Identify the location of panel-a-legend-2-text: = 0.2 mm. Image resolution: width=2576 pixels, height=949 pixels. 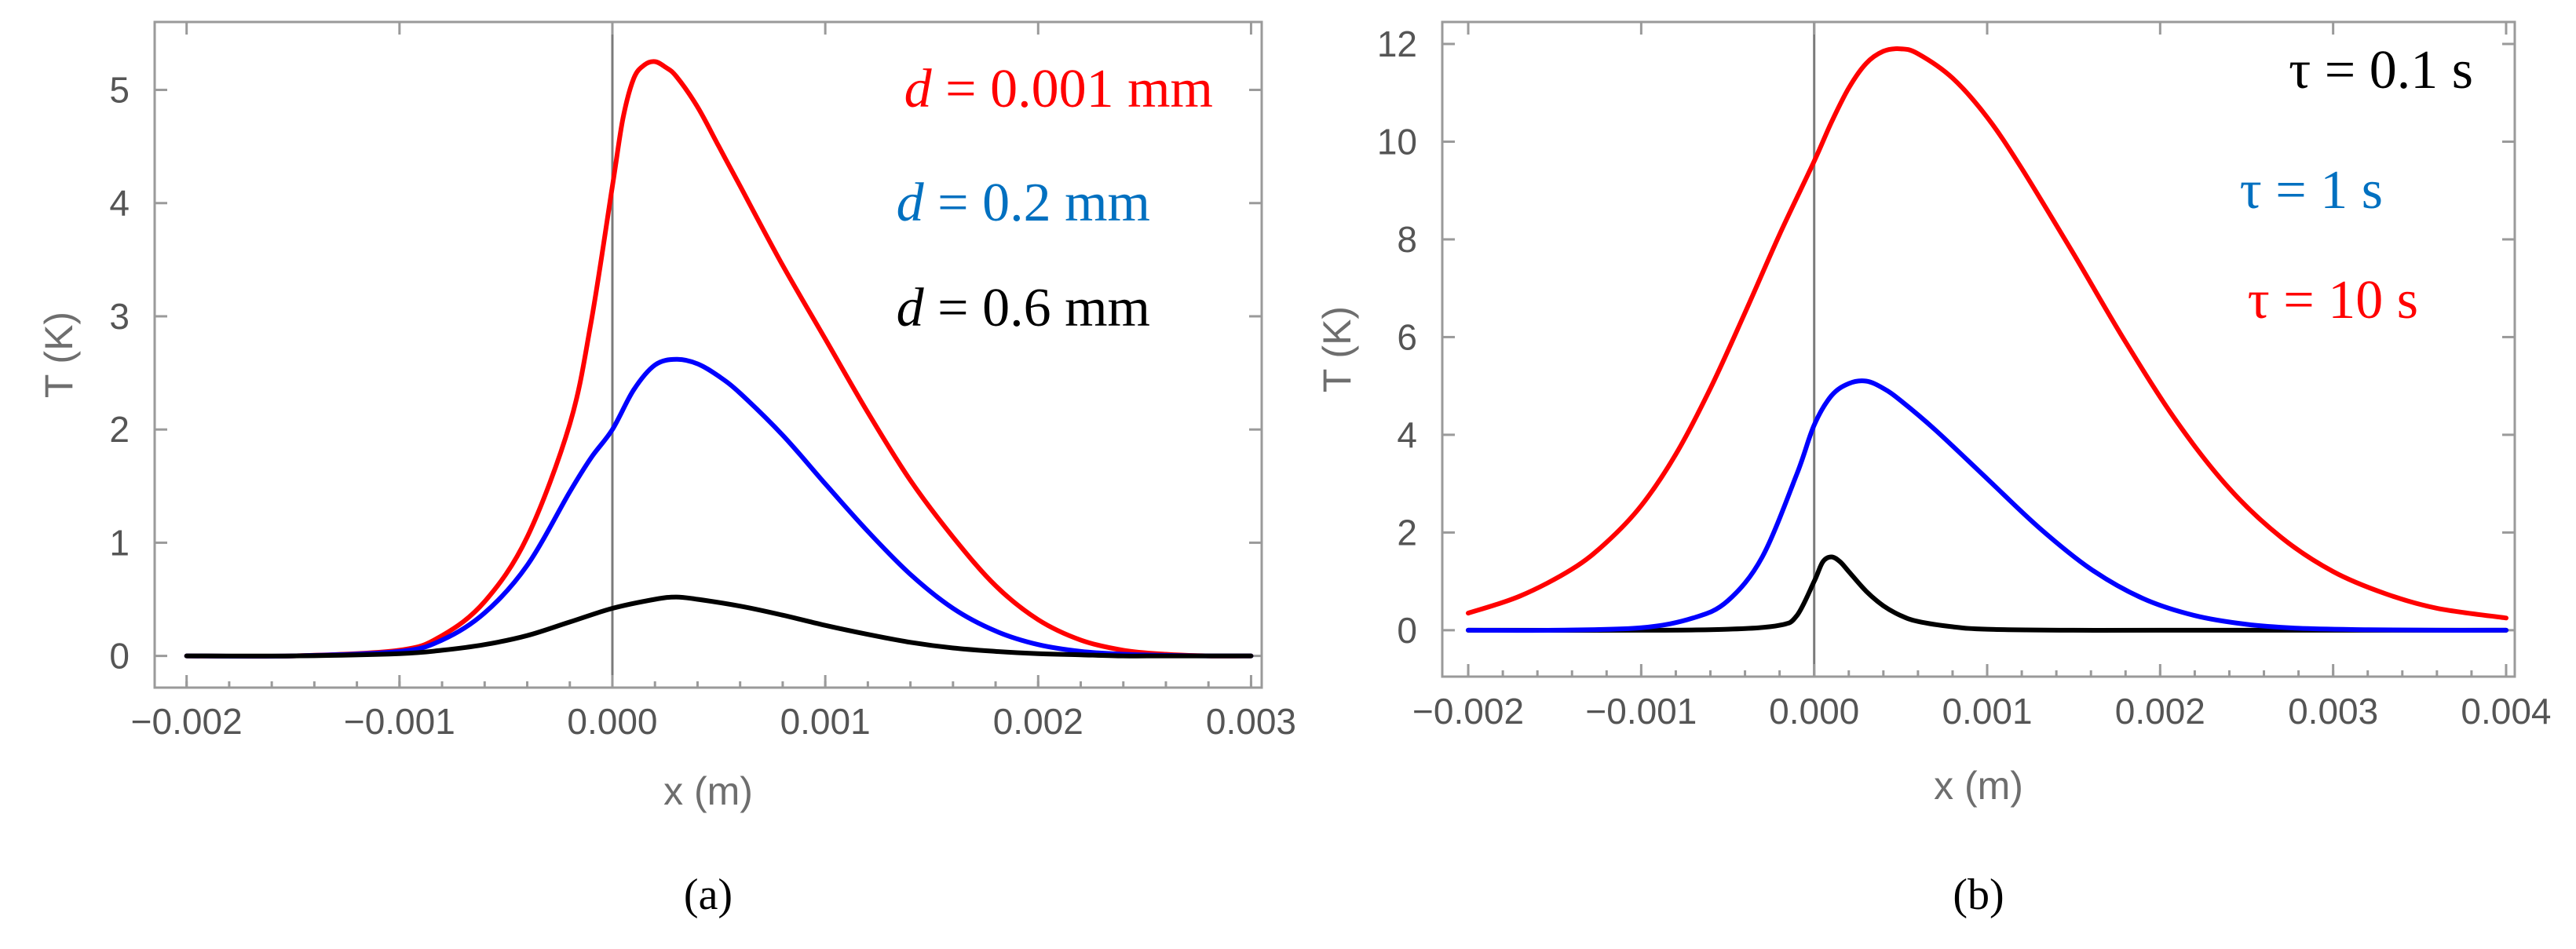
(1037, 203).